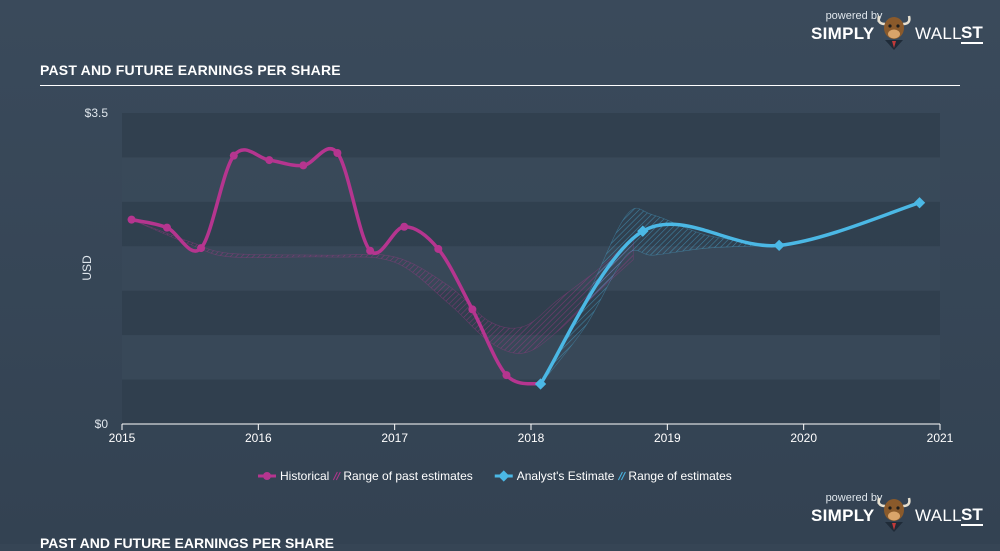 The width and height of the screenshot is (1000, 551). Describe the element at coordinates (187, 543) in the screenshot. I see `chart-title-repeat: PAST AND FUTURE EARNINGS PER SHARE` at that location.